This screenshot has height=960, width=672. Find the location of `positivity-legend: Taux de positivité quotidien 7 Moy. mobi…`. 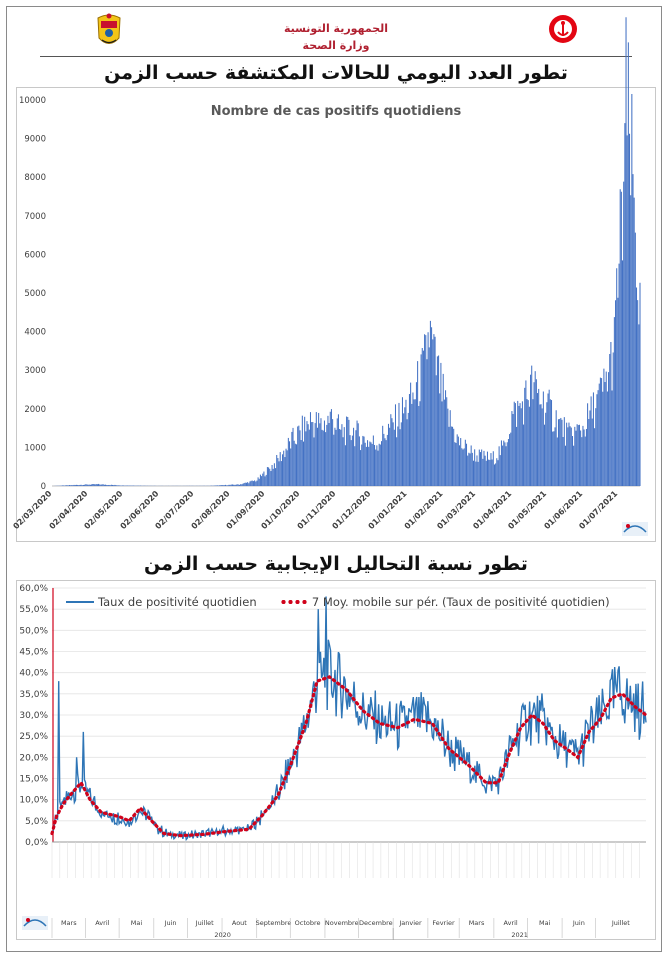

positivity-legend: Taux de positivité quotidien 7 Moy. mobi… is located at coordinates (338, 602).